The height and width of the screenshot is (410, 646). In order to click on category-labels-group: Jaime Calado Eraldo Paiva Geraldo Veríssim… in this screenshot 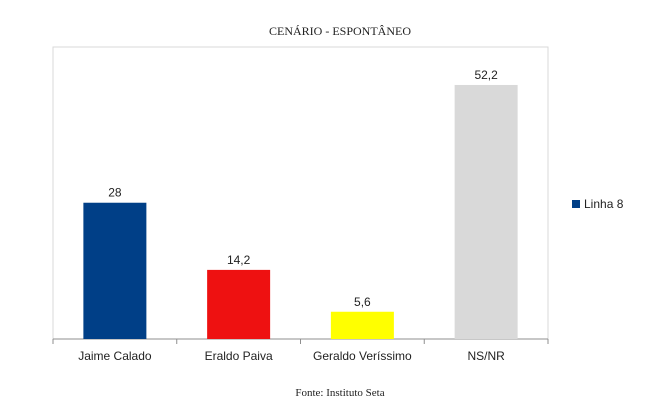, I will do `click(291, 356)`.